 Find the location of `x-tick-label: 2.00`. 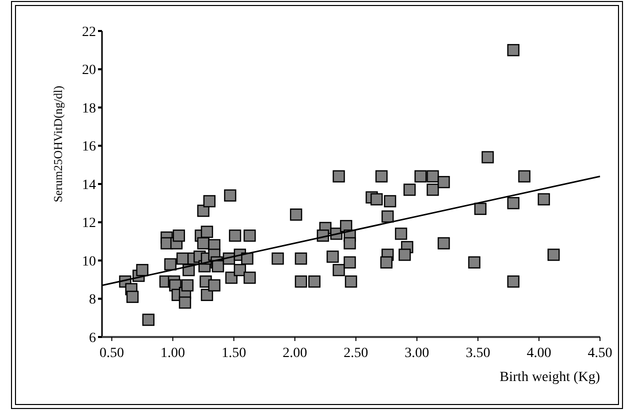

x-tick-label: 2.00 is located at coordinates (295, 353).